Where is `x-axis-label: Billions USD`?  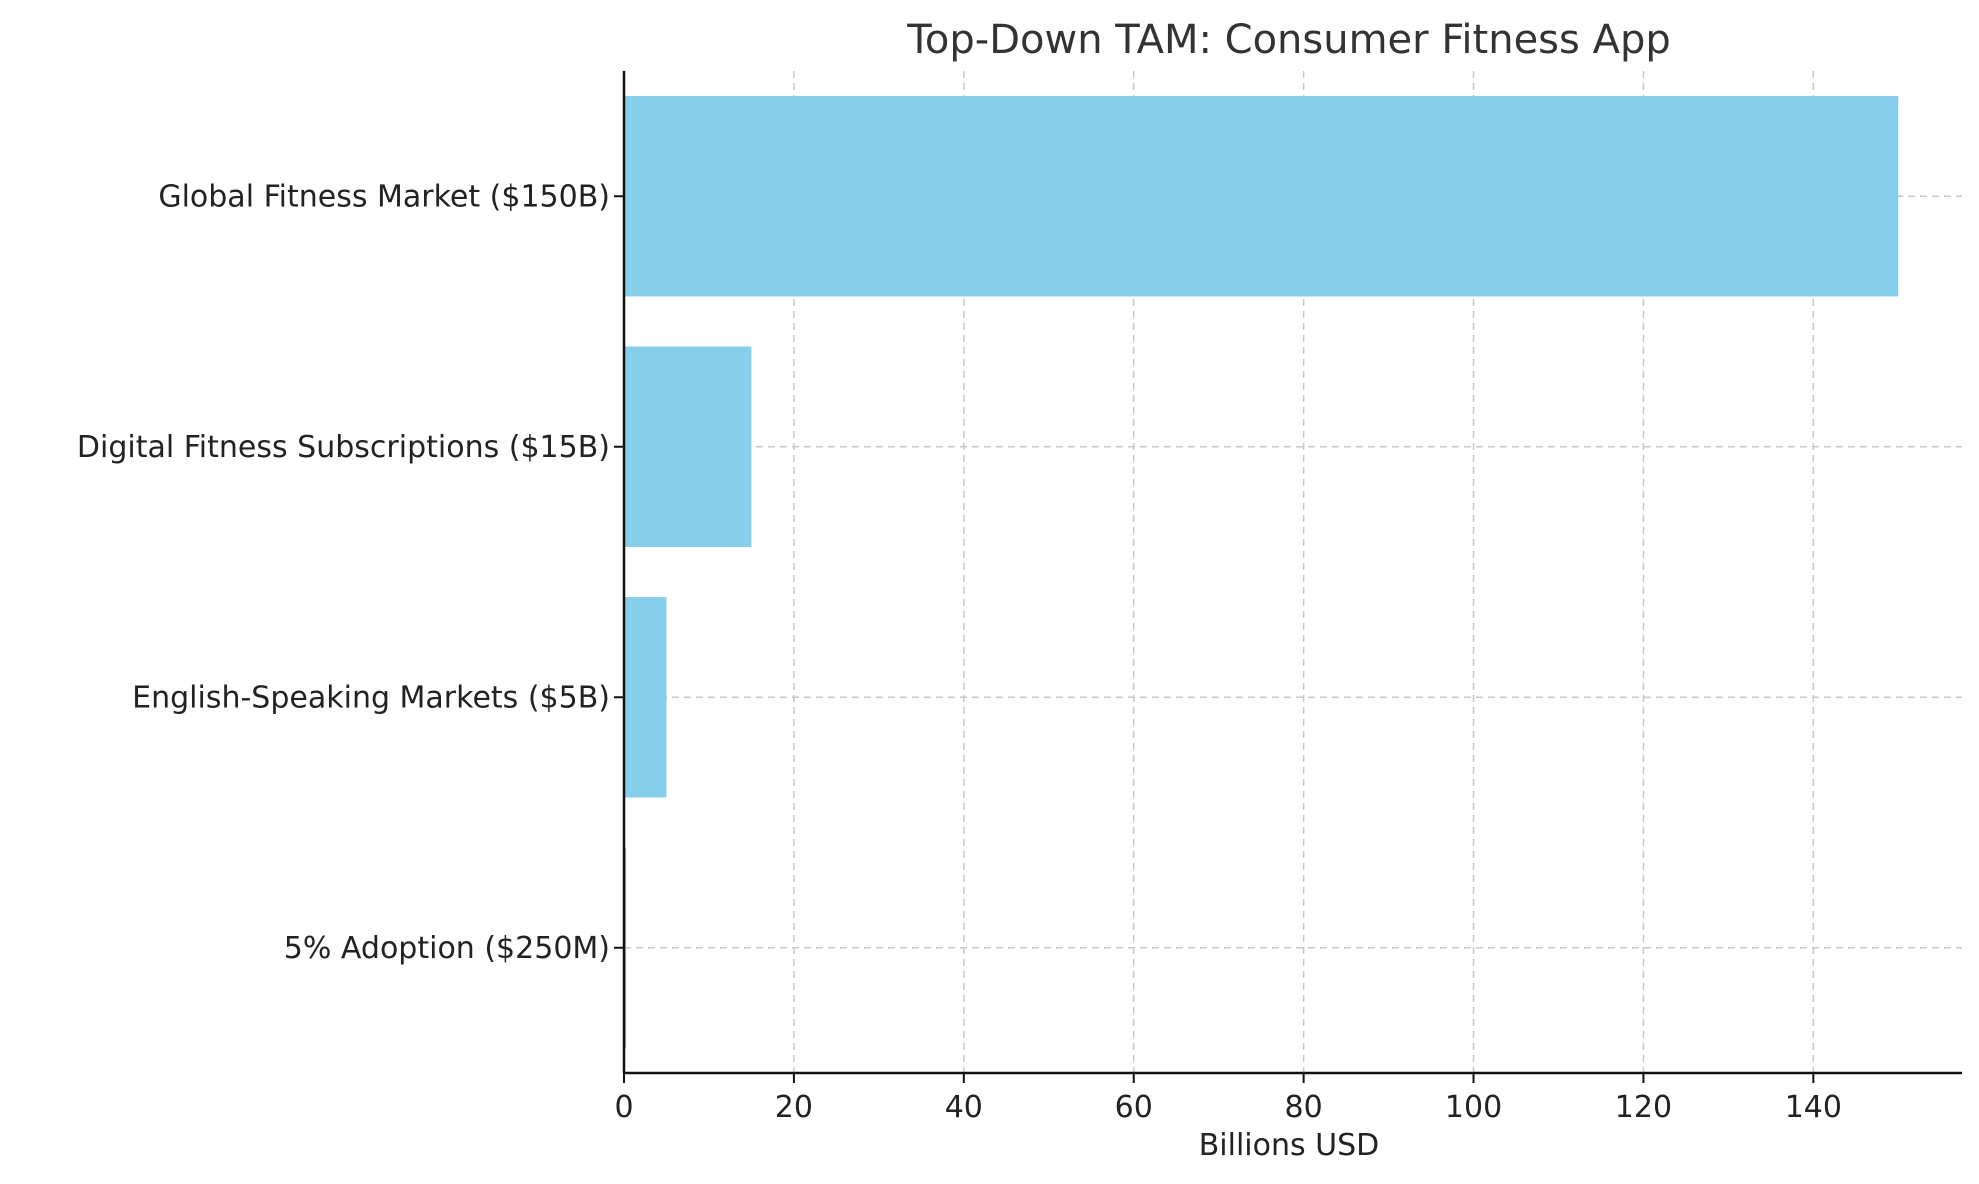
x-axis-label: Billions USD is located at coordinates (1289, 1145).